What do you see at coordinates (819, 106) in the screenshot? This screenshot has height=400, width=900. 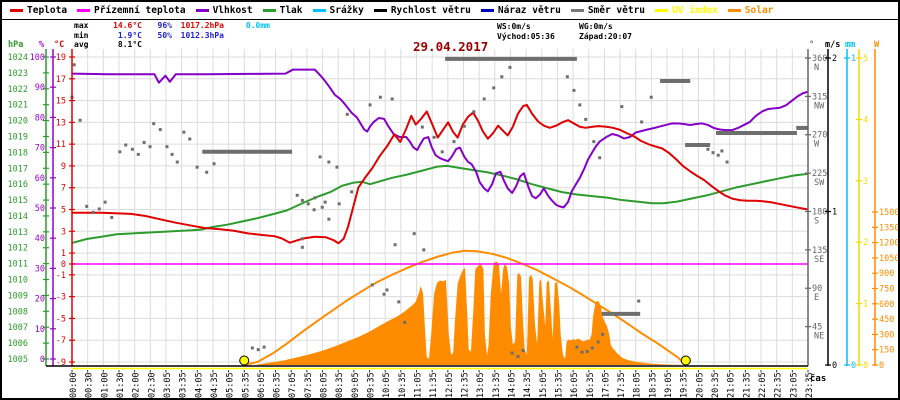 I see `axis-label: NW` at bounding box center [819, 106].